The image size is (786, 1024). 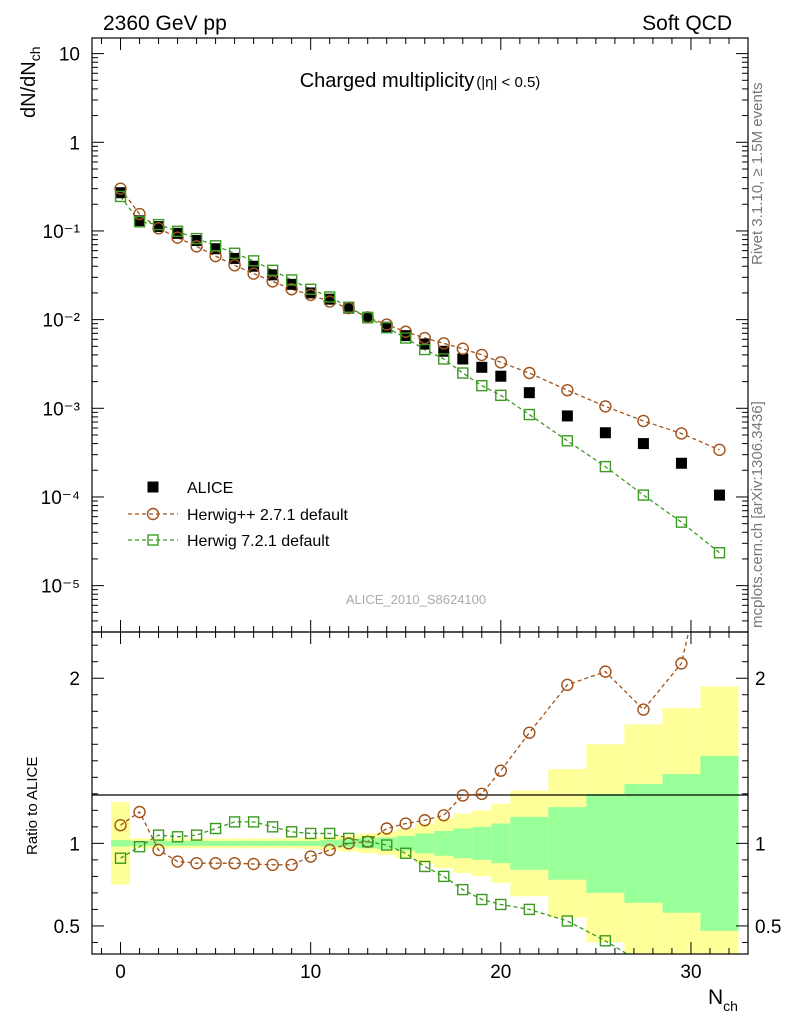 I want to click on main-y-axis-label-text: dN/dN, so click(x=29, y=89).